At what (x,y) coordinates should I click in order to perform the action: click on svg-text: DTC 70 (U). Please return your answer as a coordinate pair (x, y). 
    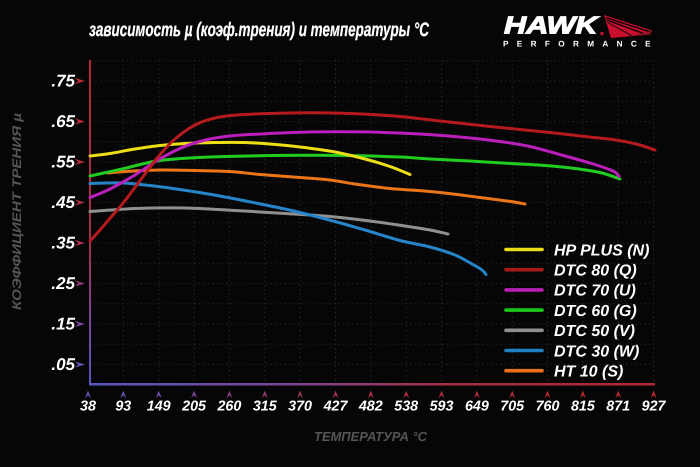
    Looking at the image, I should click on (595, 291).